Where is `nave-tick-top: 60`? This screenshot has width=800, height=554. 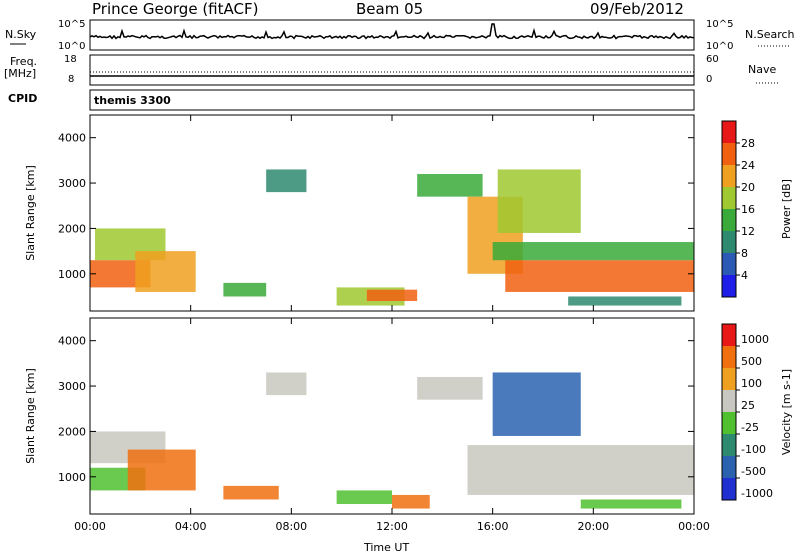
nave-tick-top: 60 is located at coordinates (712, 59).